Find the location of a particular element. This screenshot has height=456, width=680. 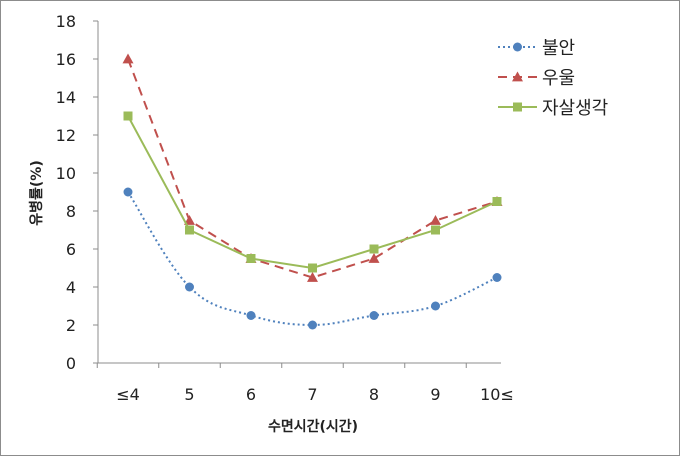

y-tick-label: 8 is located at coordinates (71, 211).